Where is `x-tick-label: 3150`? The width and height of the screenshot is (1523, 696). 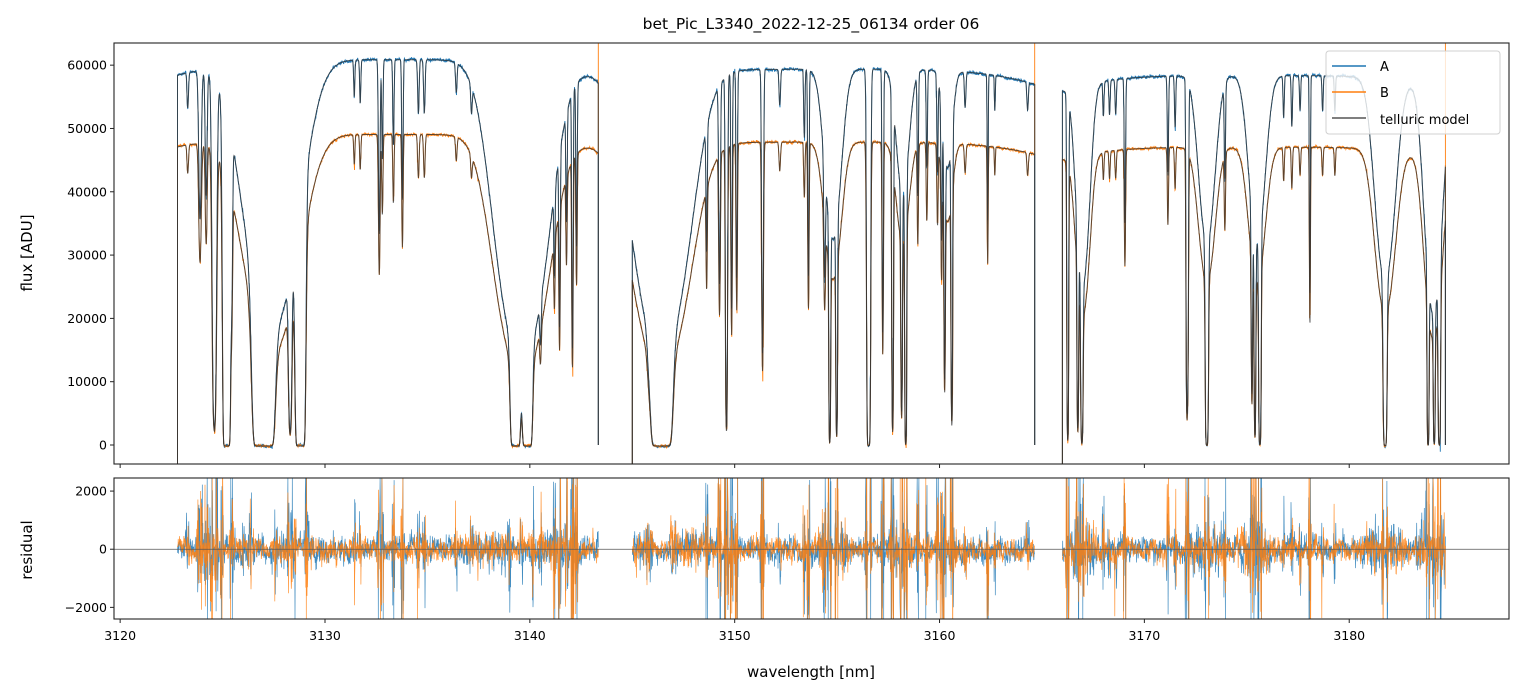
x-tick-label: 3150 is located at coordinates (735, 635).